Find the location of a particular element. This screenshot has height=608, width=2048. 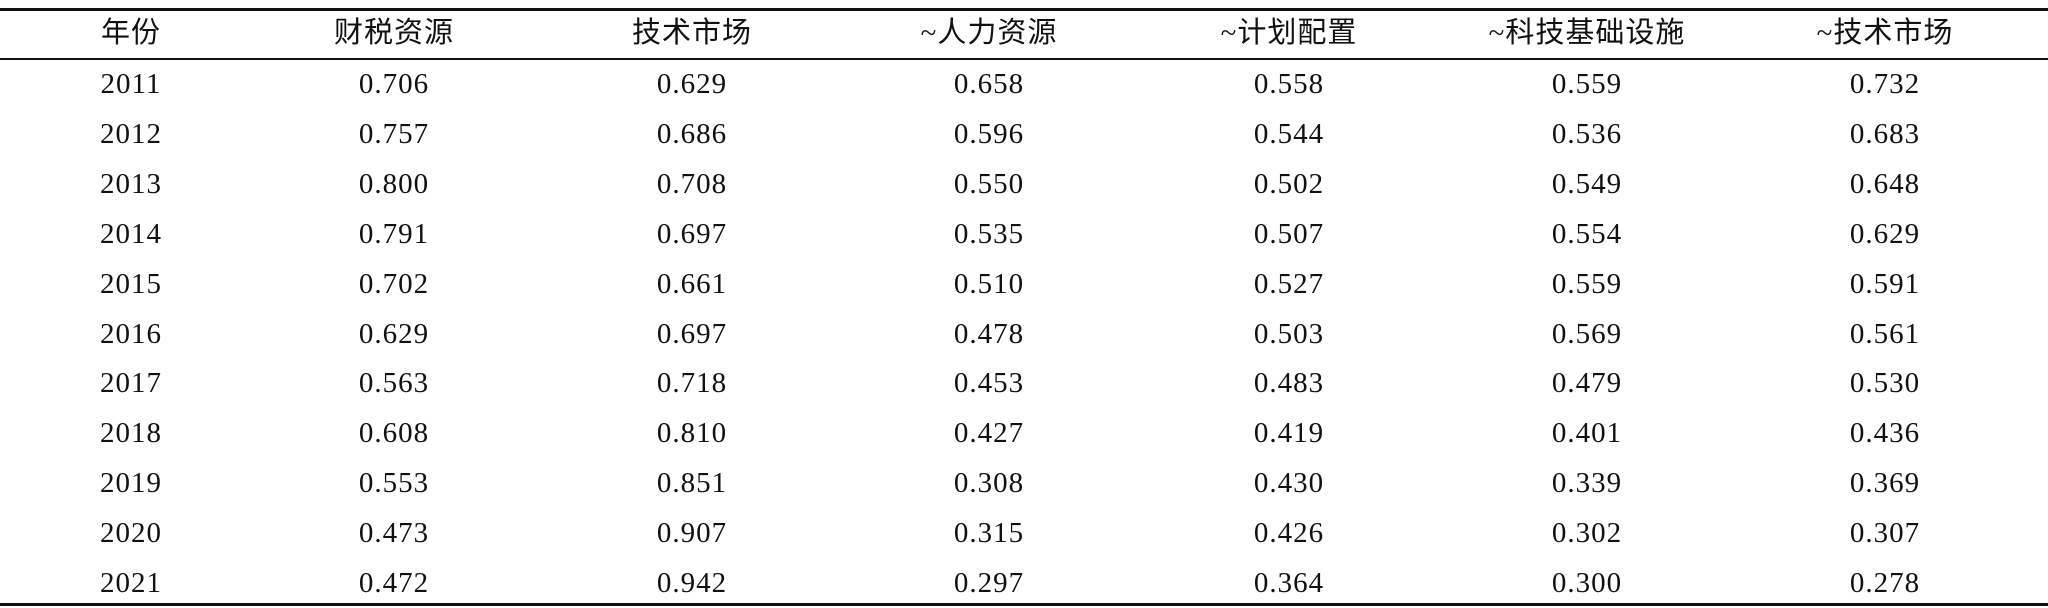

header-cell: 财税资源 is located at coordinates (393, 33).